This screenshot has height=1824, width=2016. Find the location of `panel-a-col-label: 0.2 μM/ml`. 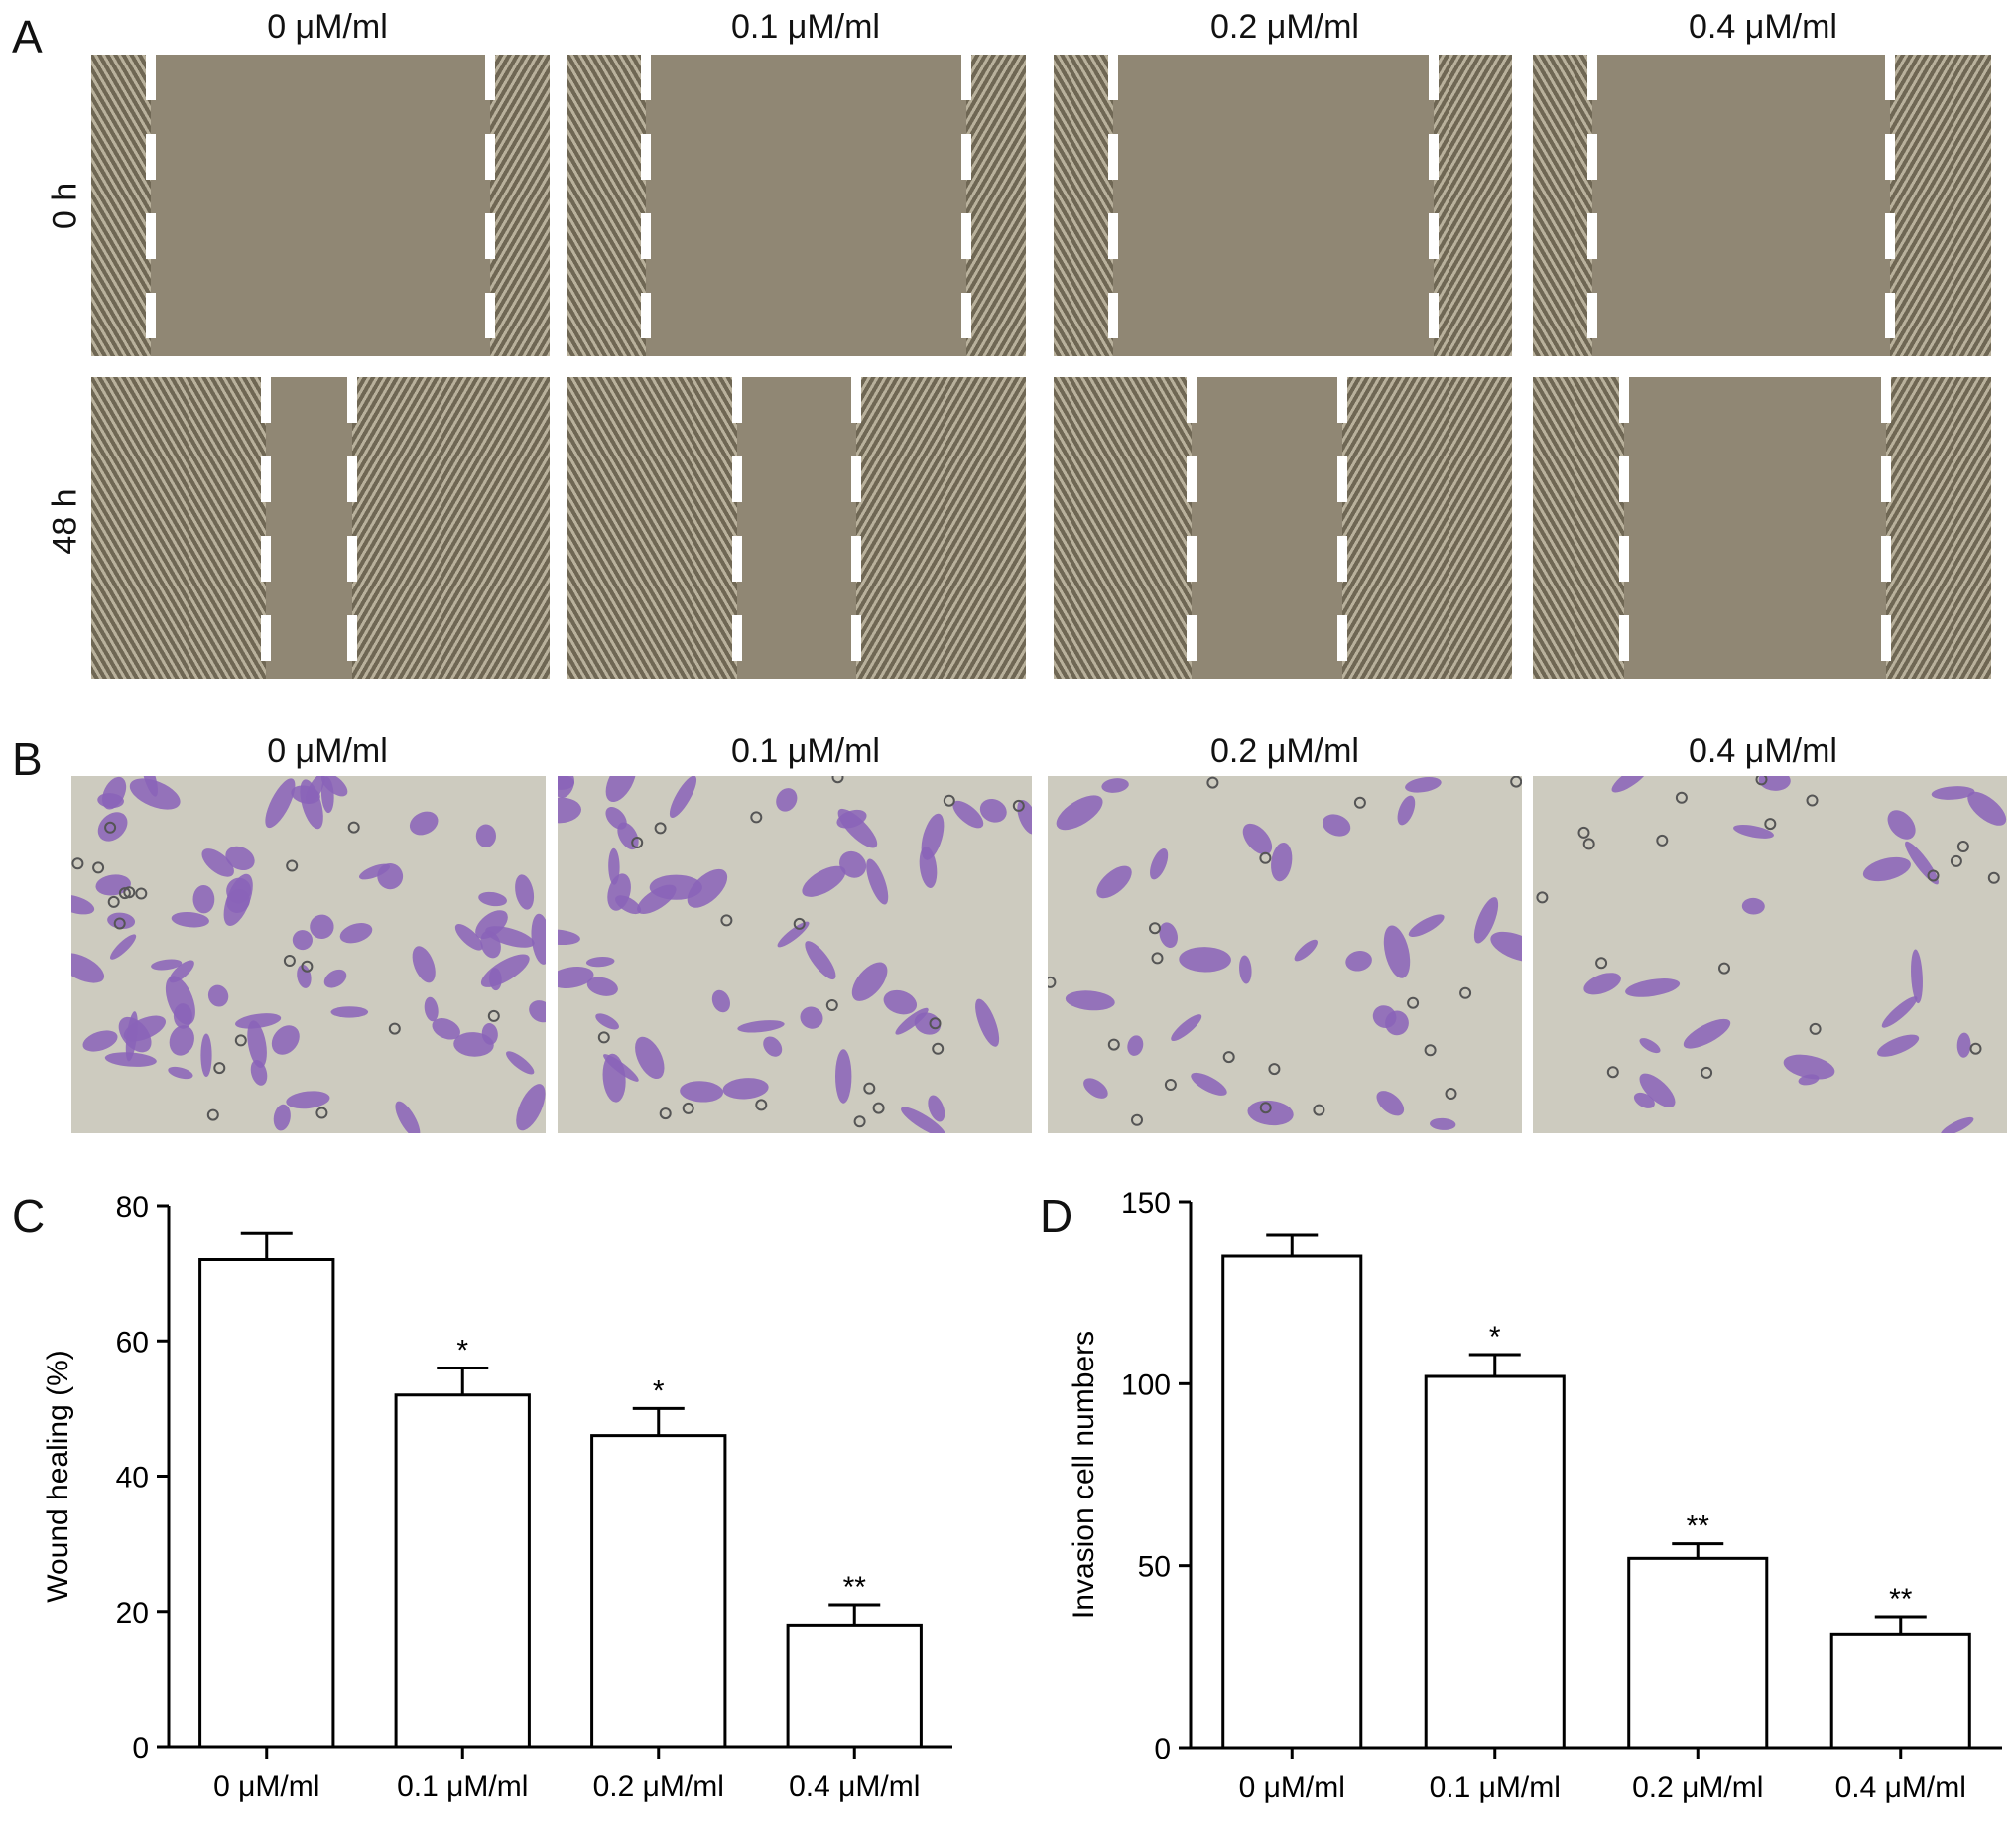

panel-a-col-label: 0.2 μM/ml is located at coordinates (1284, 27).